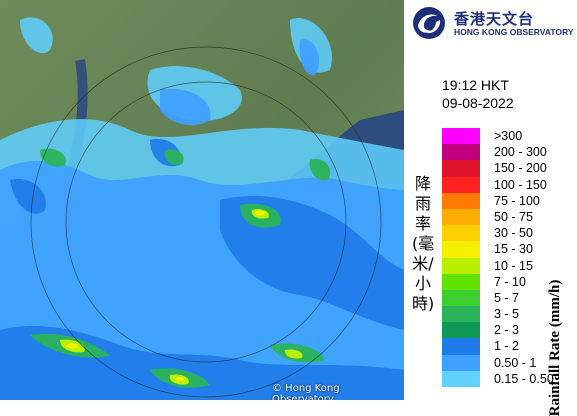 The width and height of the screenshot is (577, 416). What do you see at coordinates (475, 85) in the screenshot?
I see `time-text: 19:12 HKT` at bounding box center [475, 85].